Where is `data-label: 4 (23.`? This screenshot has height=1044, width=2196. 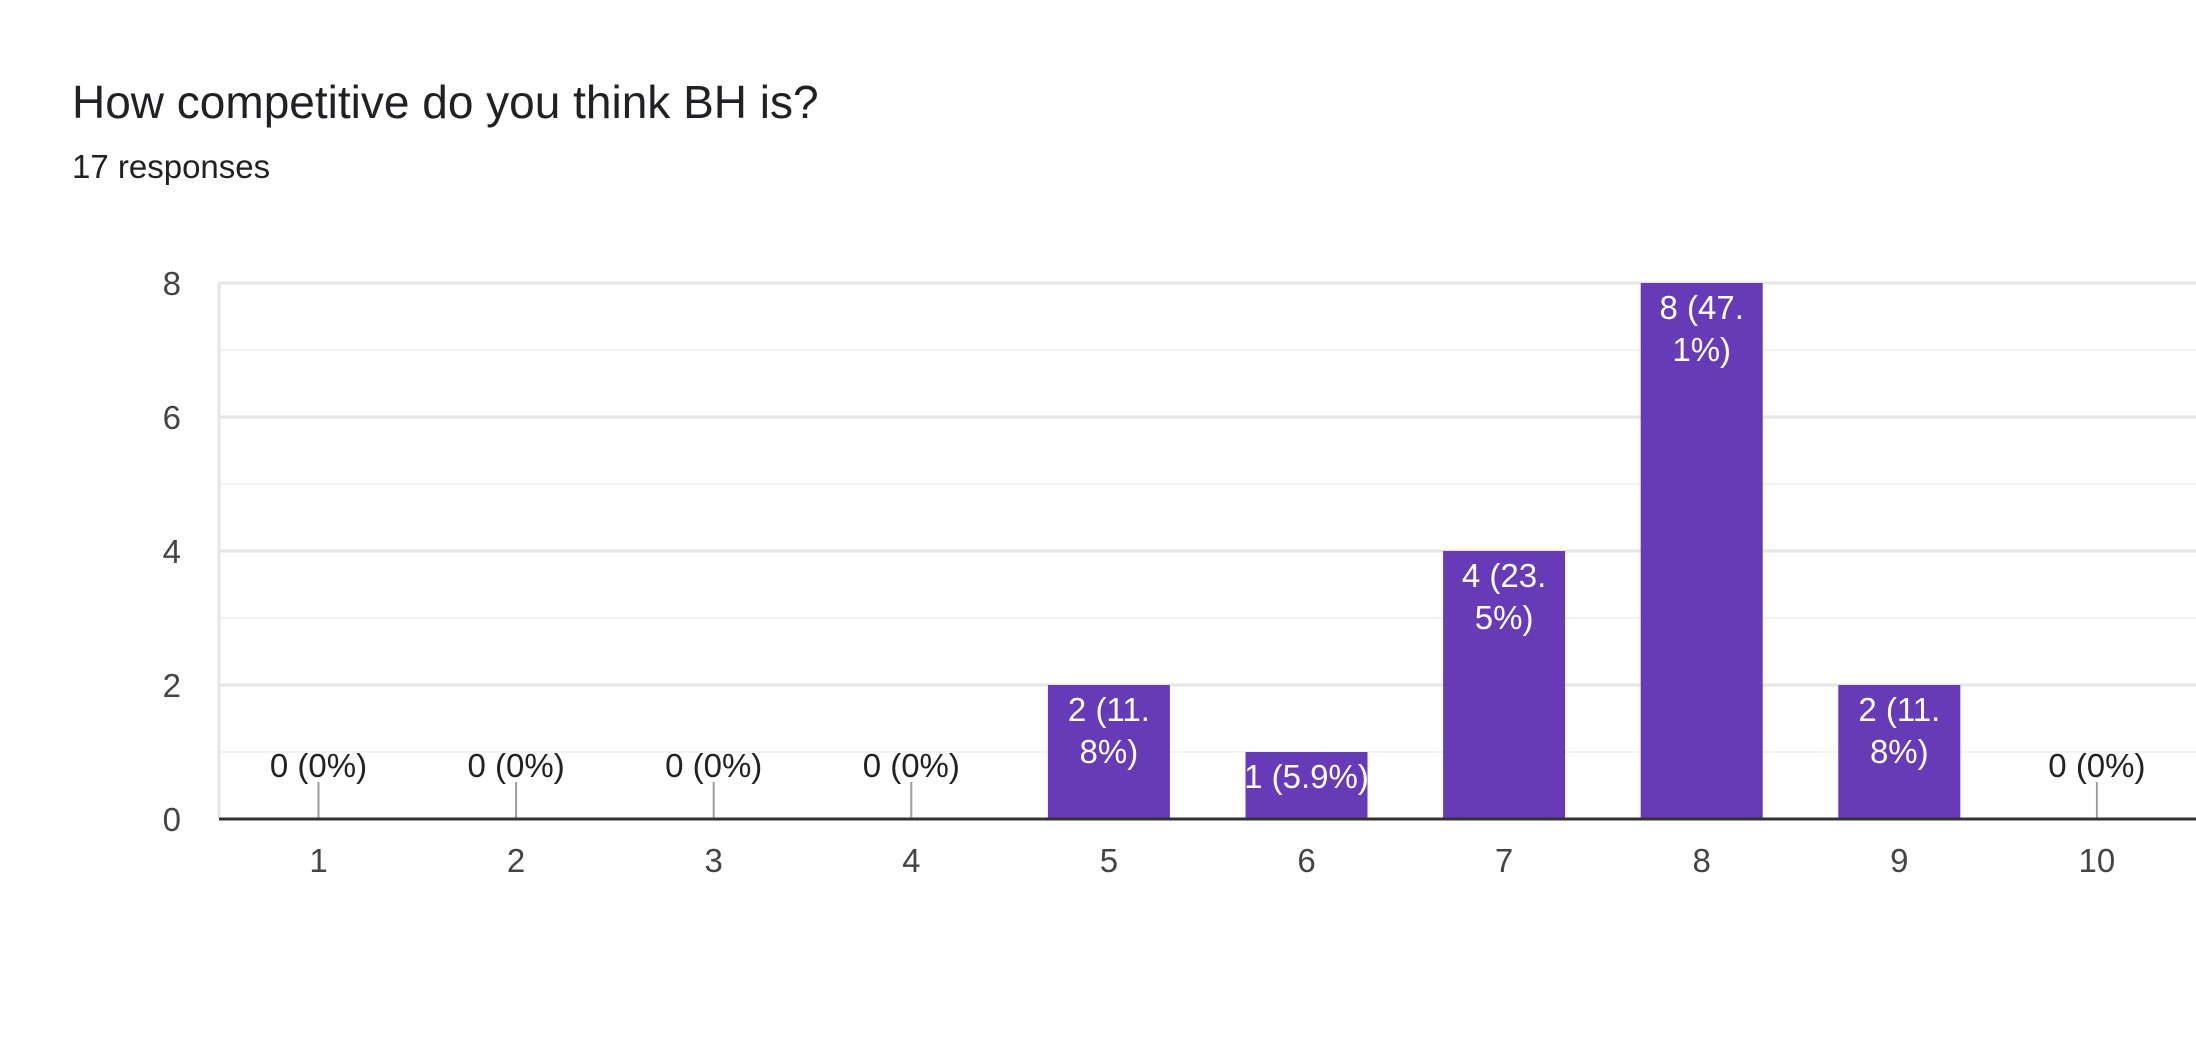 data-label: 4 (23. is located at coordinates (1504, 575).